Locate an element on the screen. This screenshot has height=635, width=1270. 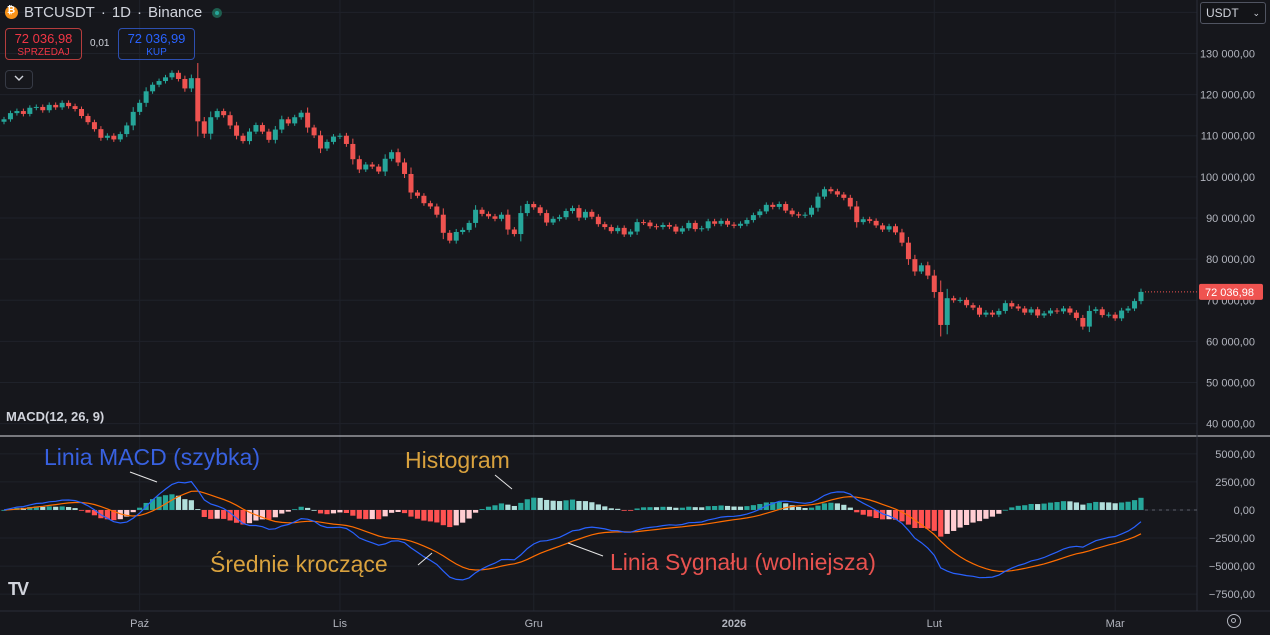
symbol-title: BTCUSDT · 1D · Binance is located at coordinates (114, 12).